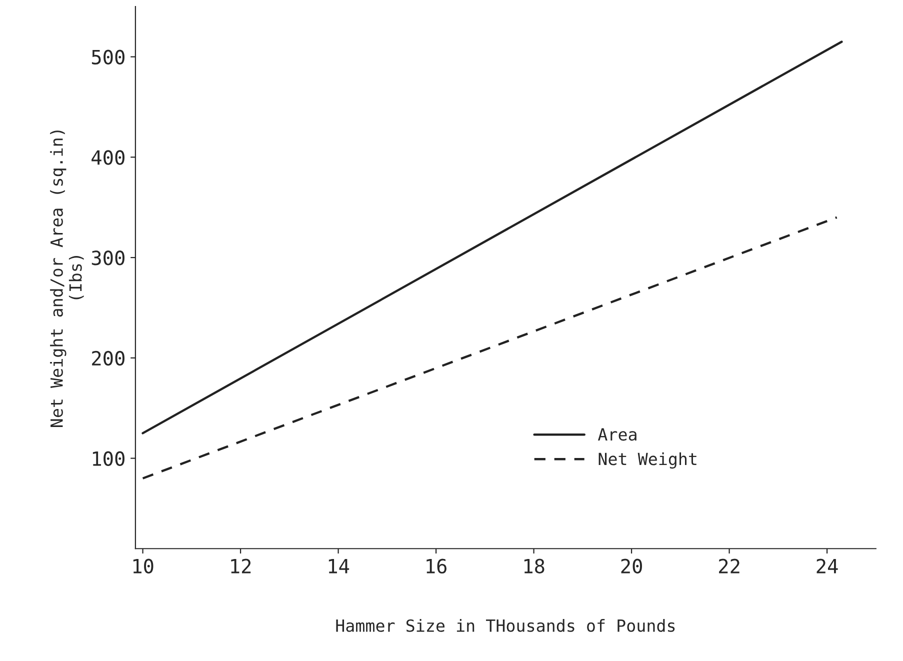 The height and width of the screenshot is (661, 903). I want to click on x-tick-label: 10, so click(143, 566).